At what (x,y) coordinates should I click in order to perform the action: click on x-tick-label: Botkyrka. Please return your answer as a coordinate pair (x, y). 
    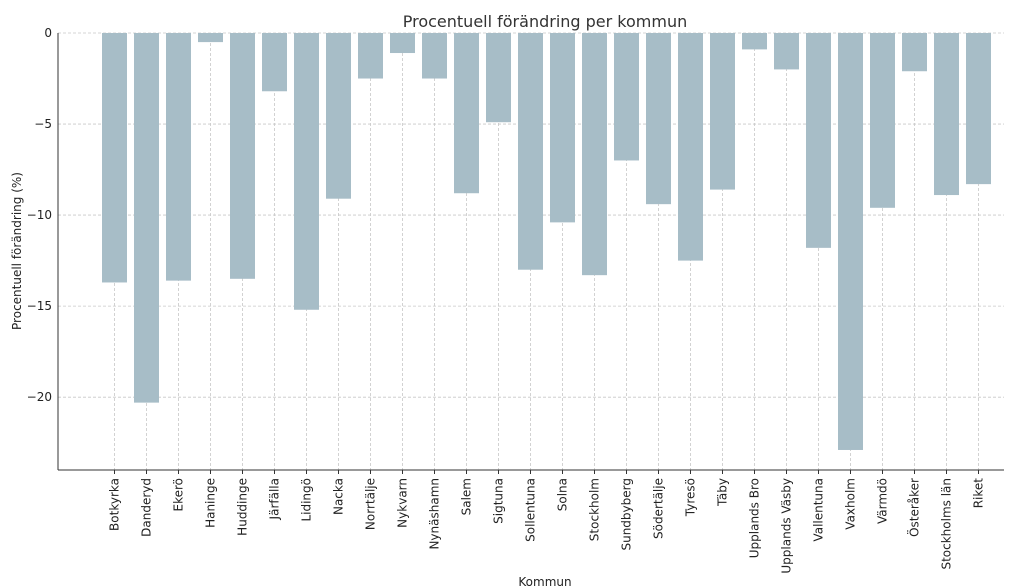
    Looking at the image, I should click on (115, 504).